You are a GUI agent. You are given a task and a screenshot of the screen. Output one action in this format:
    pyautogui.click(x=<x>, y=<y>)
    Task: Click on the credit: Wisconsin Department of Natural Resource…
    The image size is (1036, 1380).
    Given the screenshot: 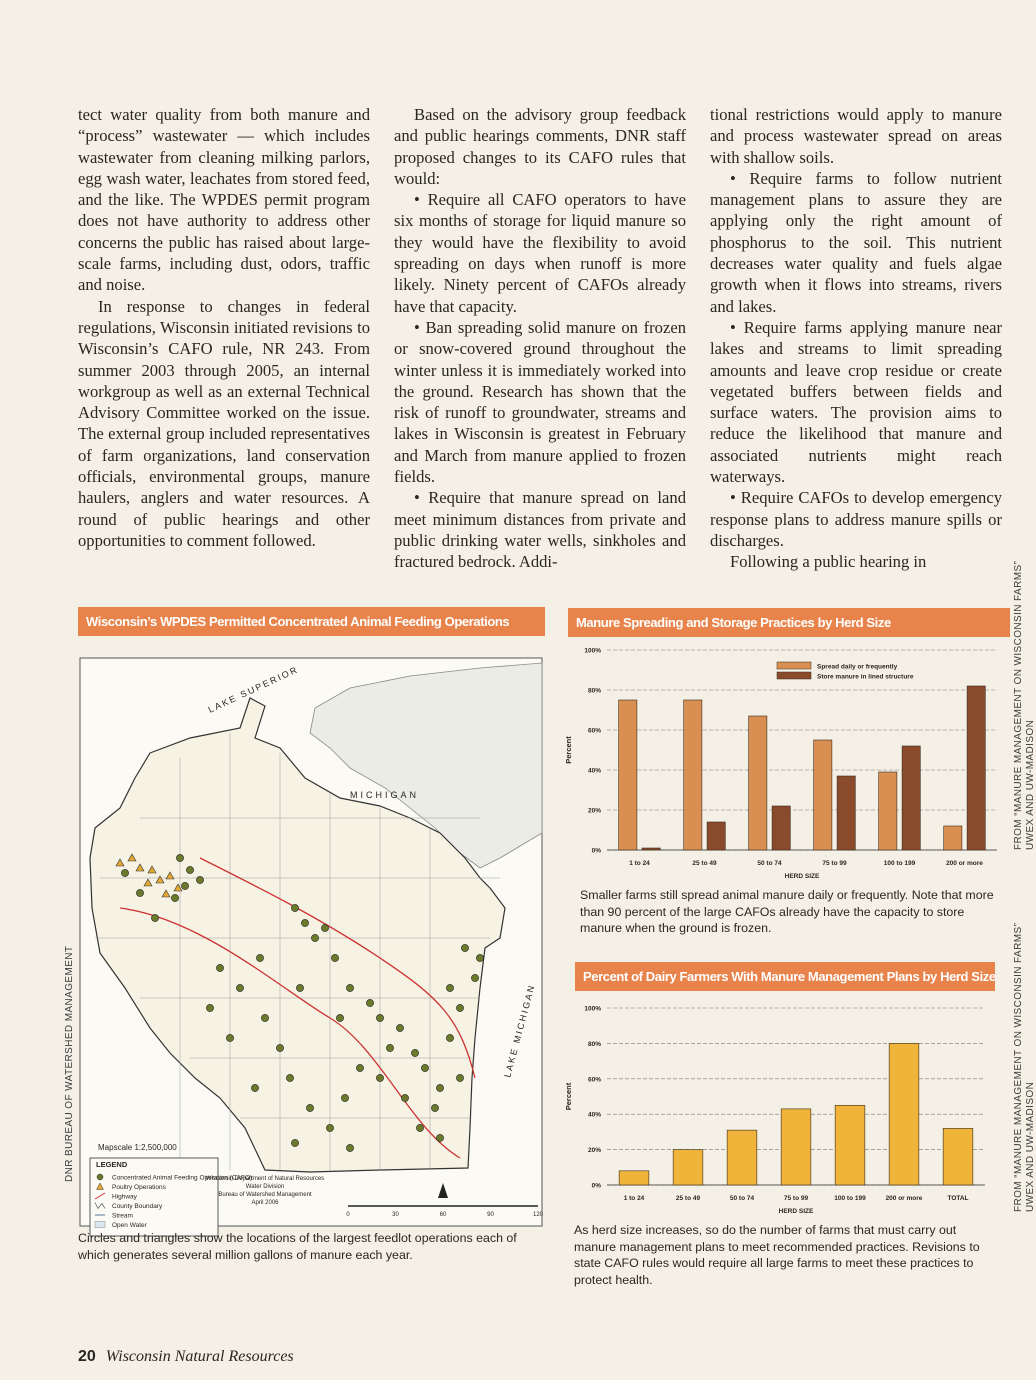 What is the action you would take?
    pyautogui.click(x=265, y=1191)
    